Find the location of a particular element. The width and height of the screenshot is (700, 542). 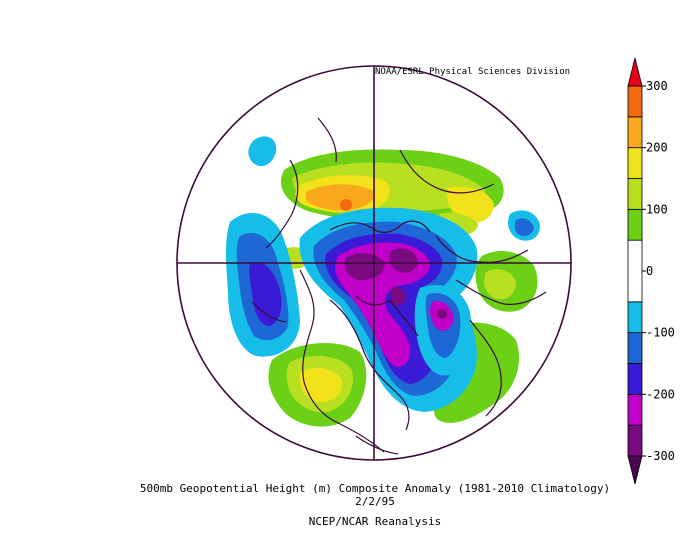

credit-text: NOAA/ESRL Physical Sciences Division is located at coordinates (473, 72).